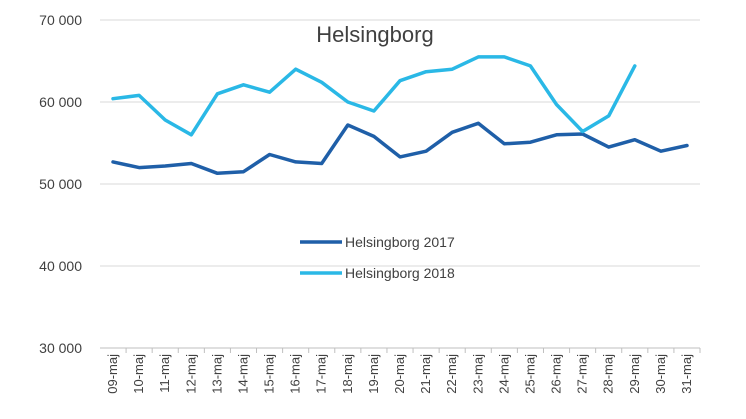  I want to click on x-tick-label: 25-maj, so click(529, 374).